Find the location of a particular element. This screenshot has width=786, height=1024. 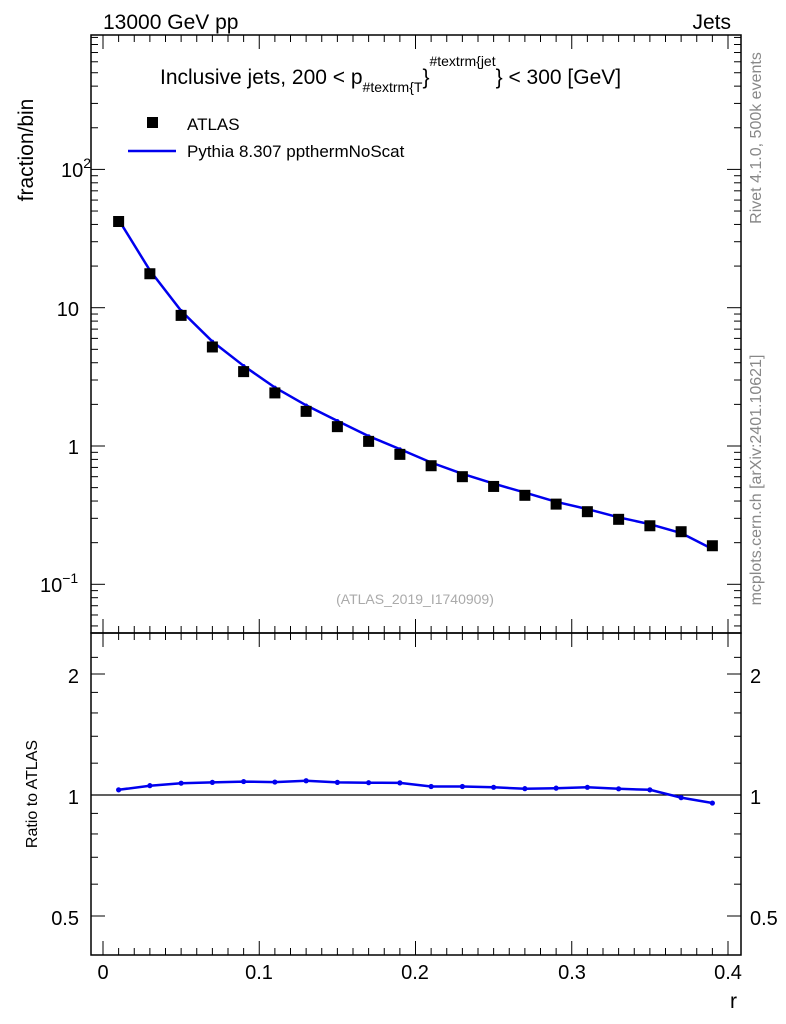

ratio-y-tick-label-1-left: 1 is located at coordinates (73, 798).